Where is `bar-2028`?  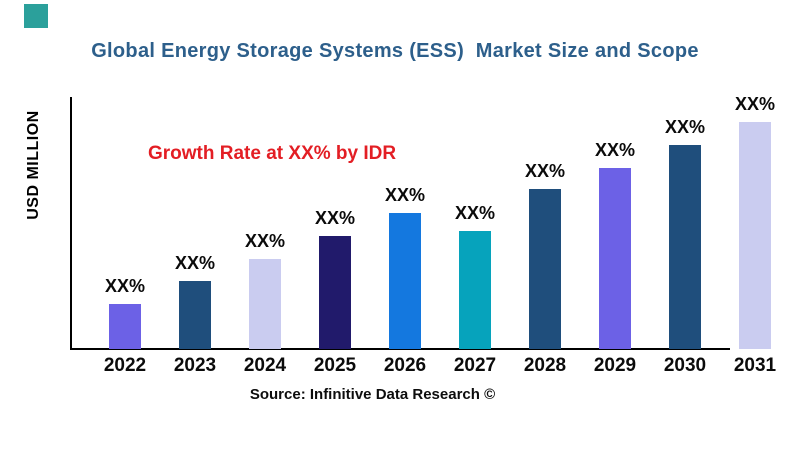 bar-2028 is located at coordinates (545, 269).